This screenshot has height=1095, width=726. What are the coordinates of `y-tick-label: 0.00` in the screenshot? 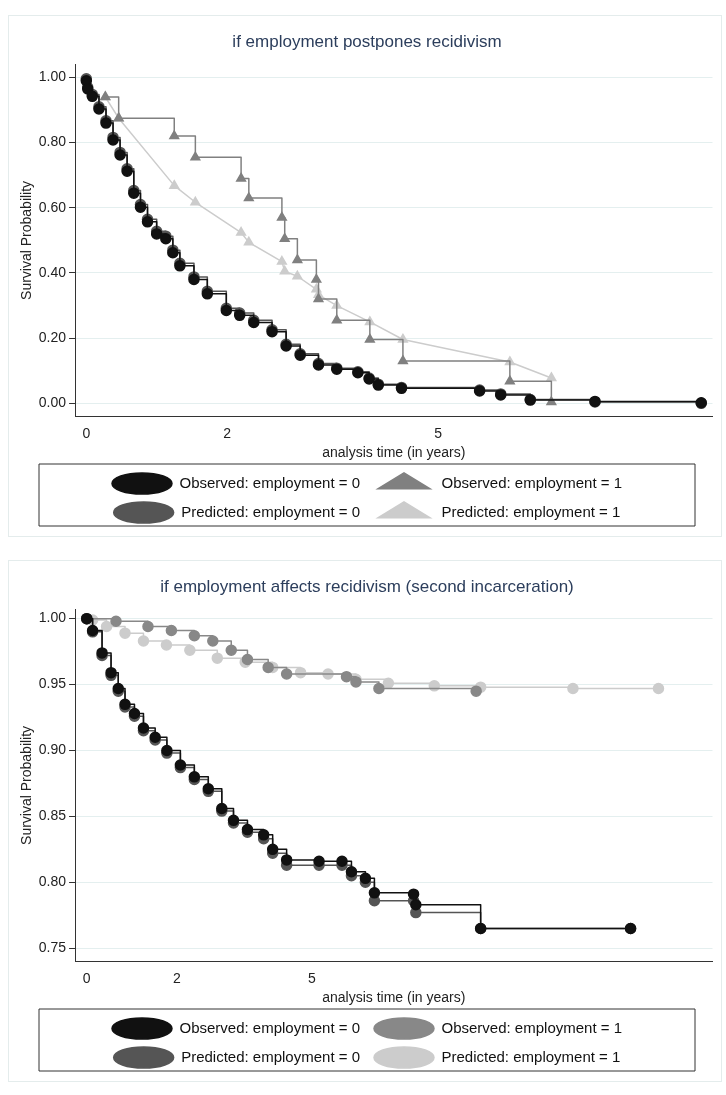 It's located at (52, 402).